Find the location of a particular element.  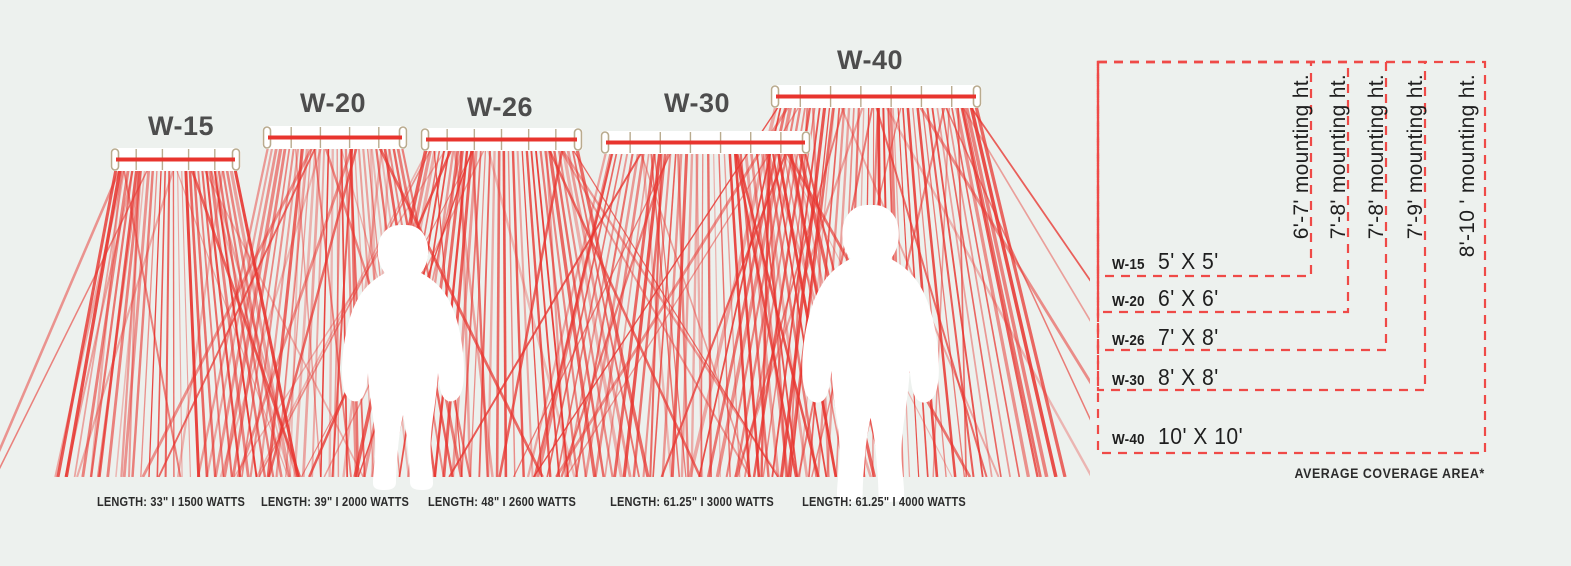

person-right is located at coordinates (870, 353).